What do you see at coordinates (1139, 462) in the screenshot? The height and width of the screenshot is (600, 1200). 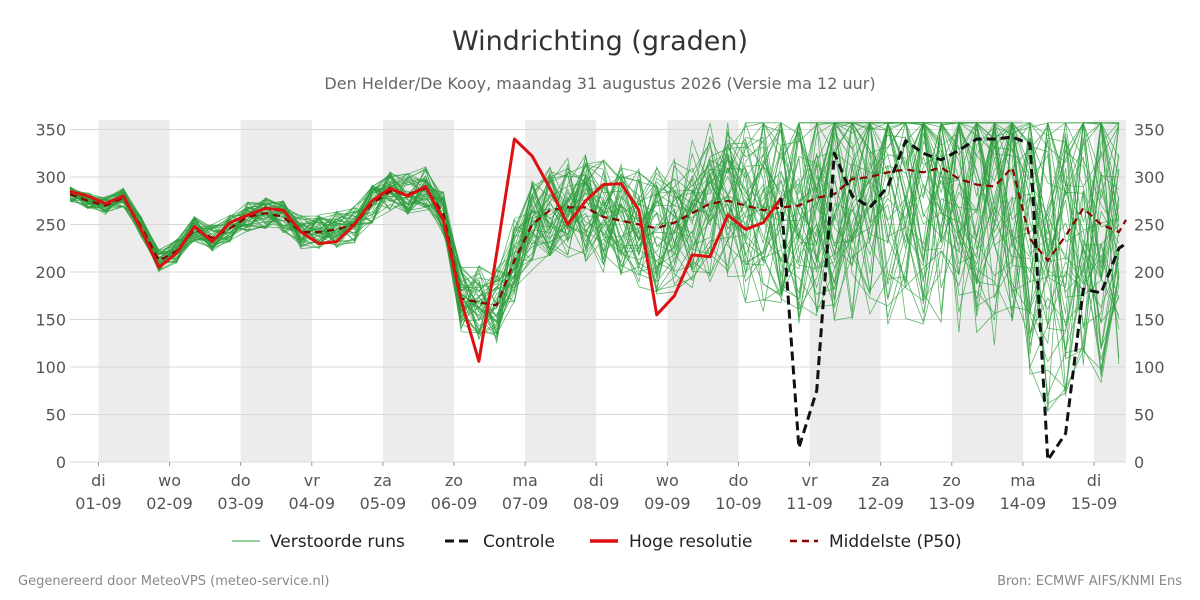 I see `y-tick-label-right: 0` at bounding box center [1139, 462].